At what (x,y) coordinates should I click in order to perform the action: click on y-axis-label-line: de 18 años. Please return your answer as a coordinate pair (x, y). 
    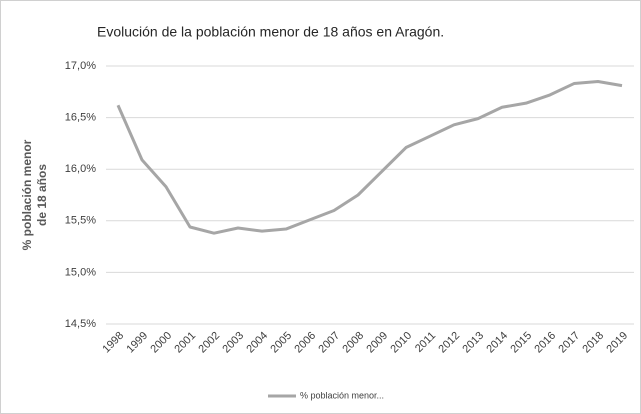
    Looking at the image, I should click on (42, 195).